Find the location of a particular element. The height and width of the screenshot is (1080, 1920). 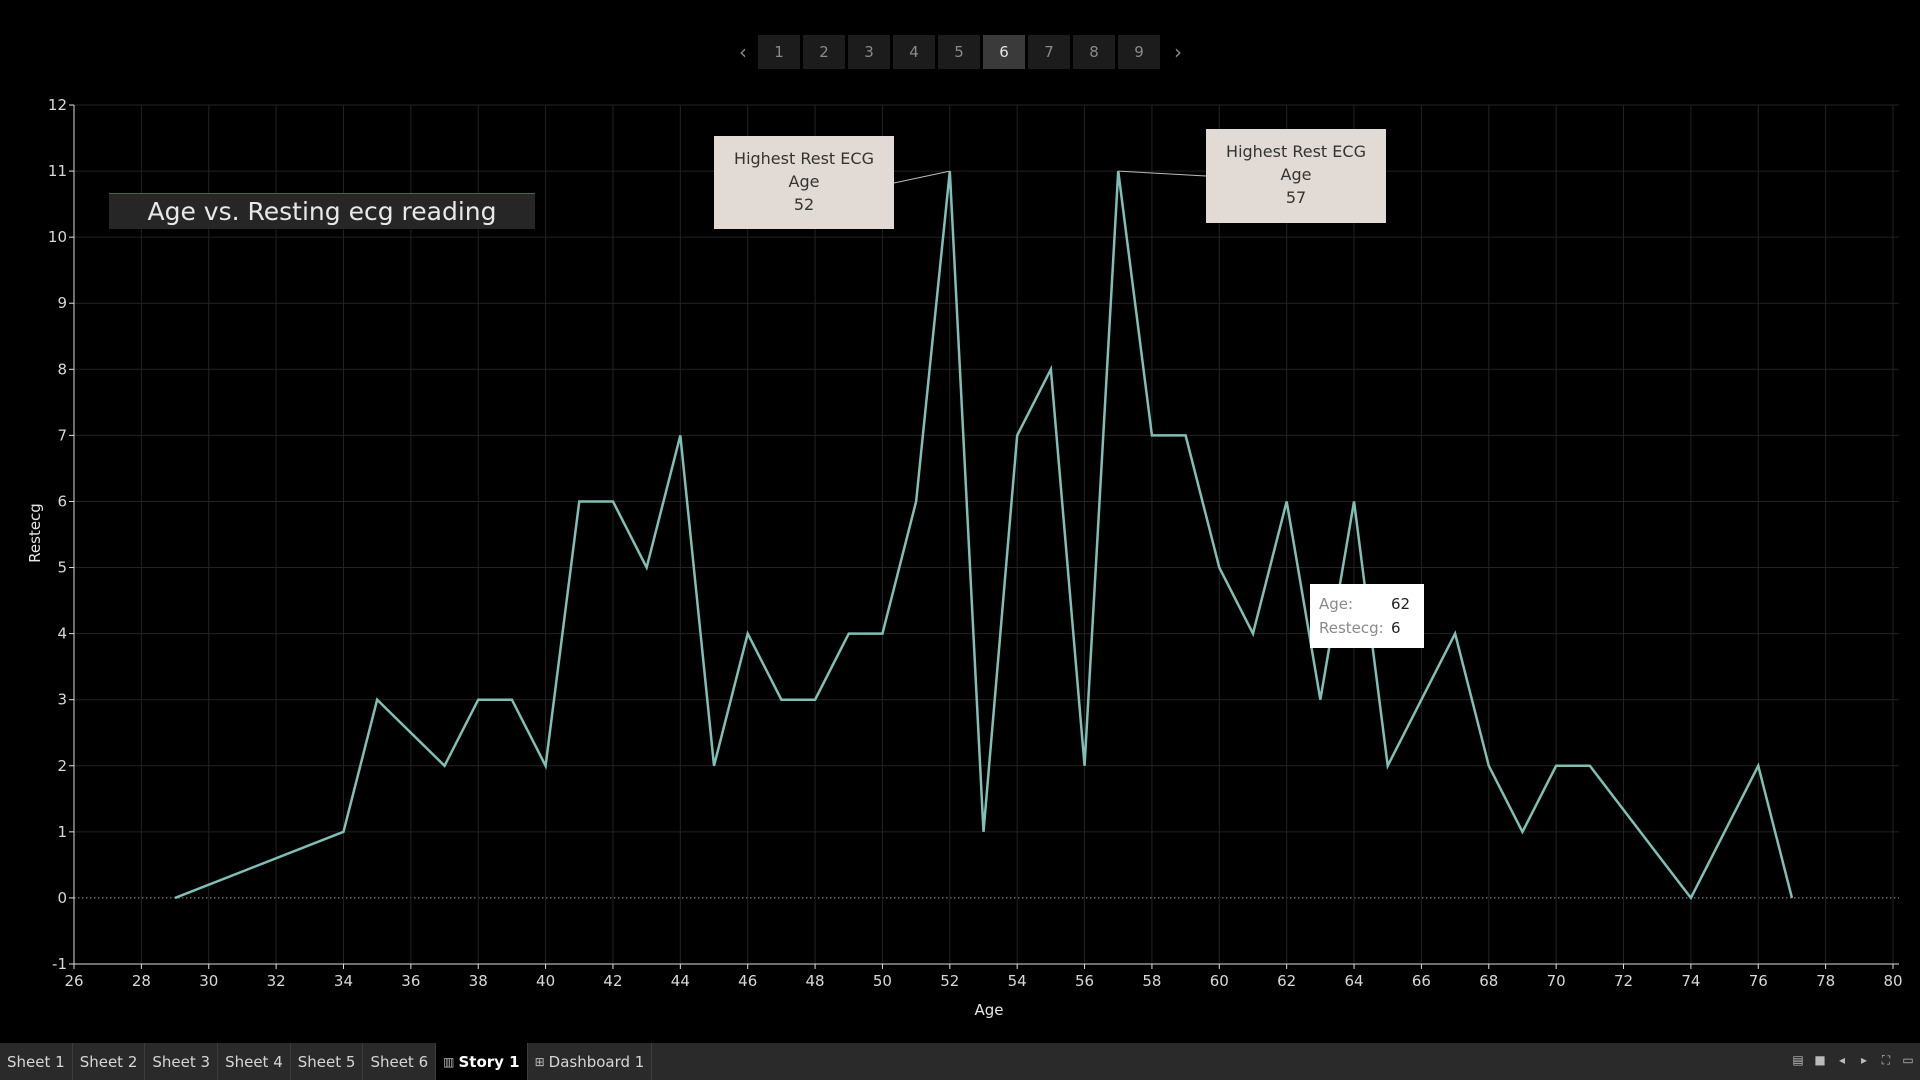

x-tick-label: 42 is located at coordinates (612, 981).